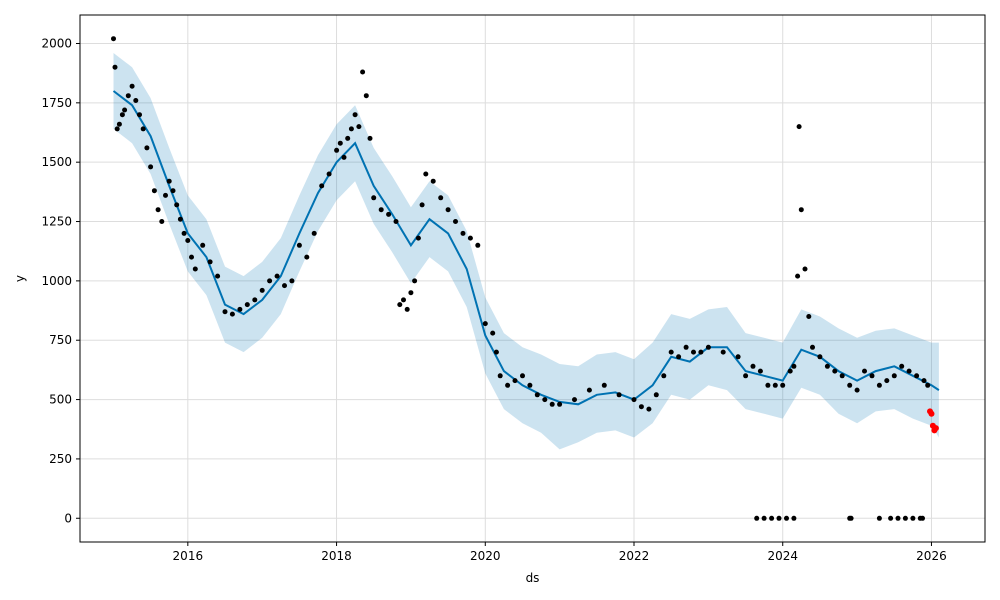 This screenshot has height=600, width=1000. What do you see at coordinates (56, 222) in the screenshot?
I see `y-tick-label: 1250` at bounding box center [56, 222].